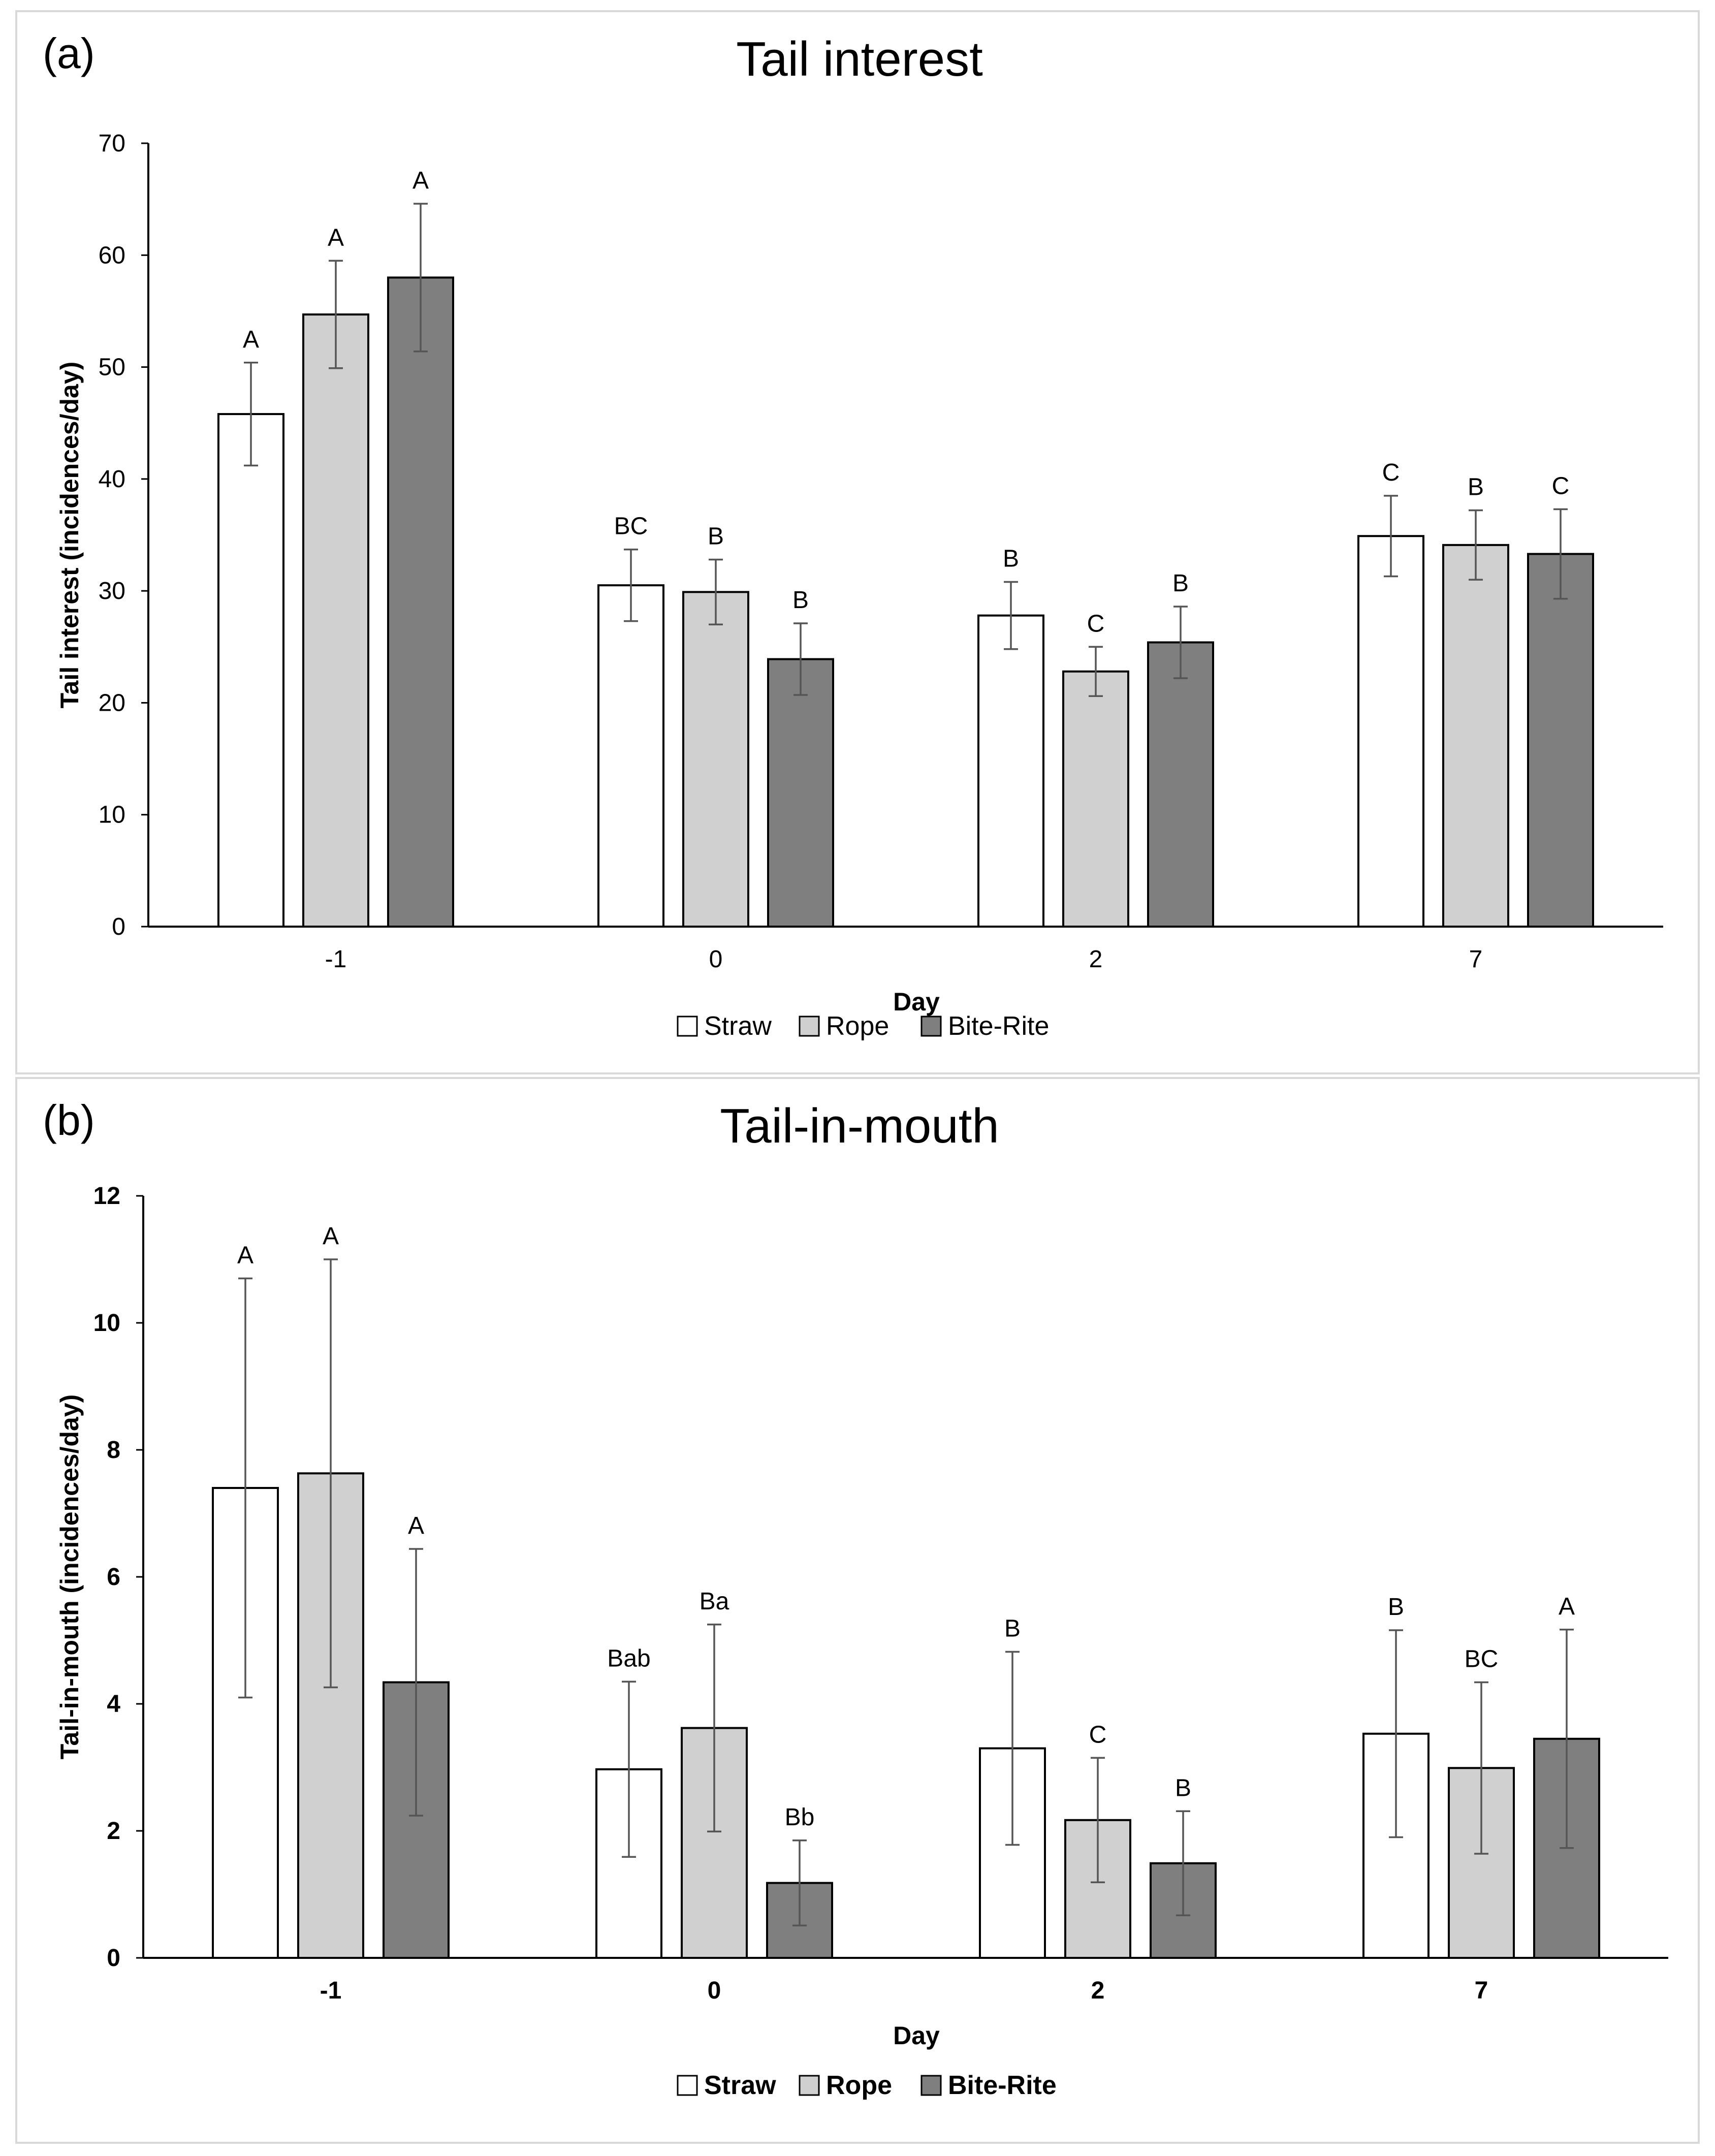 Image resolution: width=1715 pixels, height=2156 pixels. Describe the element at coordinates (112, 479) in the screenshot. I see `y-tick-label: 40` at that location.